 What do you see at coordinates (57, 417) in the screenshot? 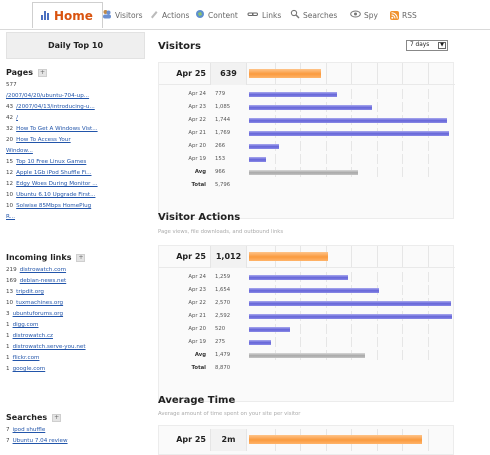
I see `expand-searches-icon: +` at bounding box center [57, 417].